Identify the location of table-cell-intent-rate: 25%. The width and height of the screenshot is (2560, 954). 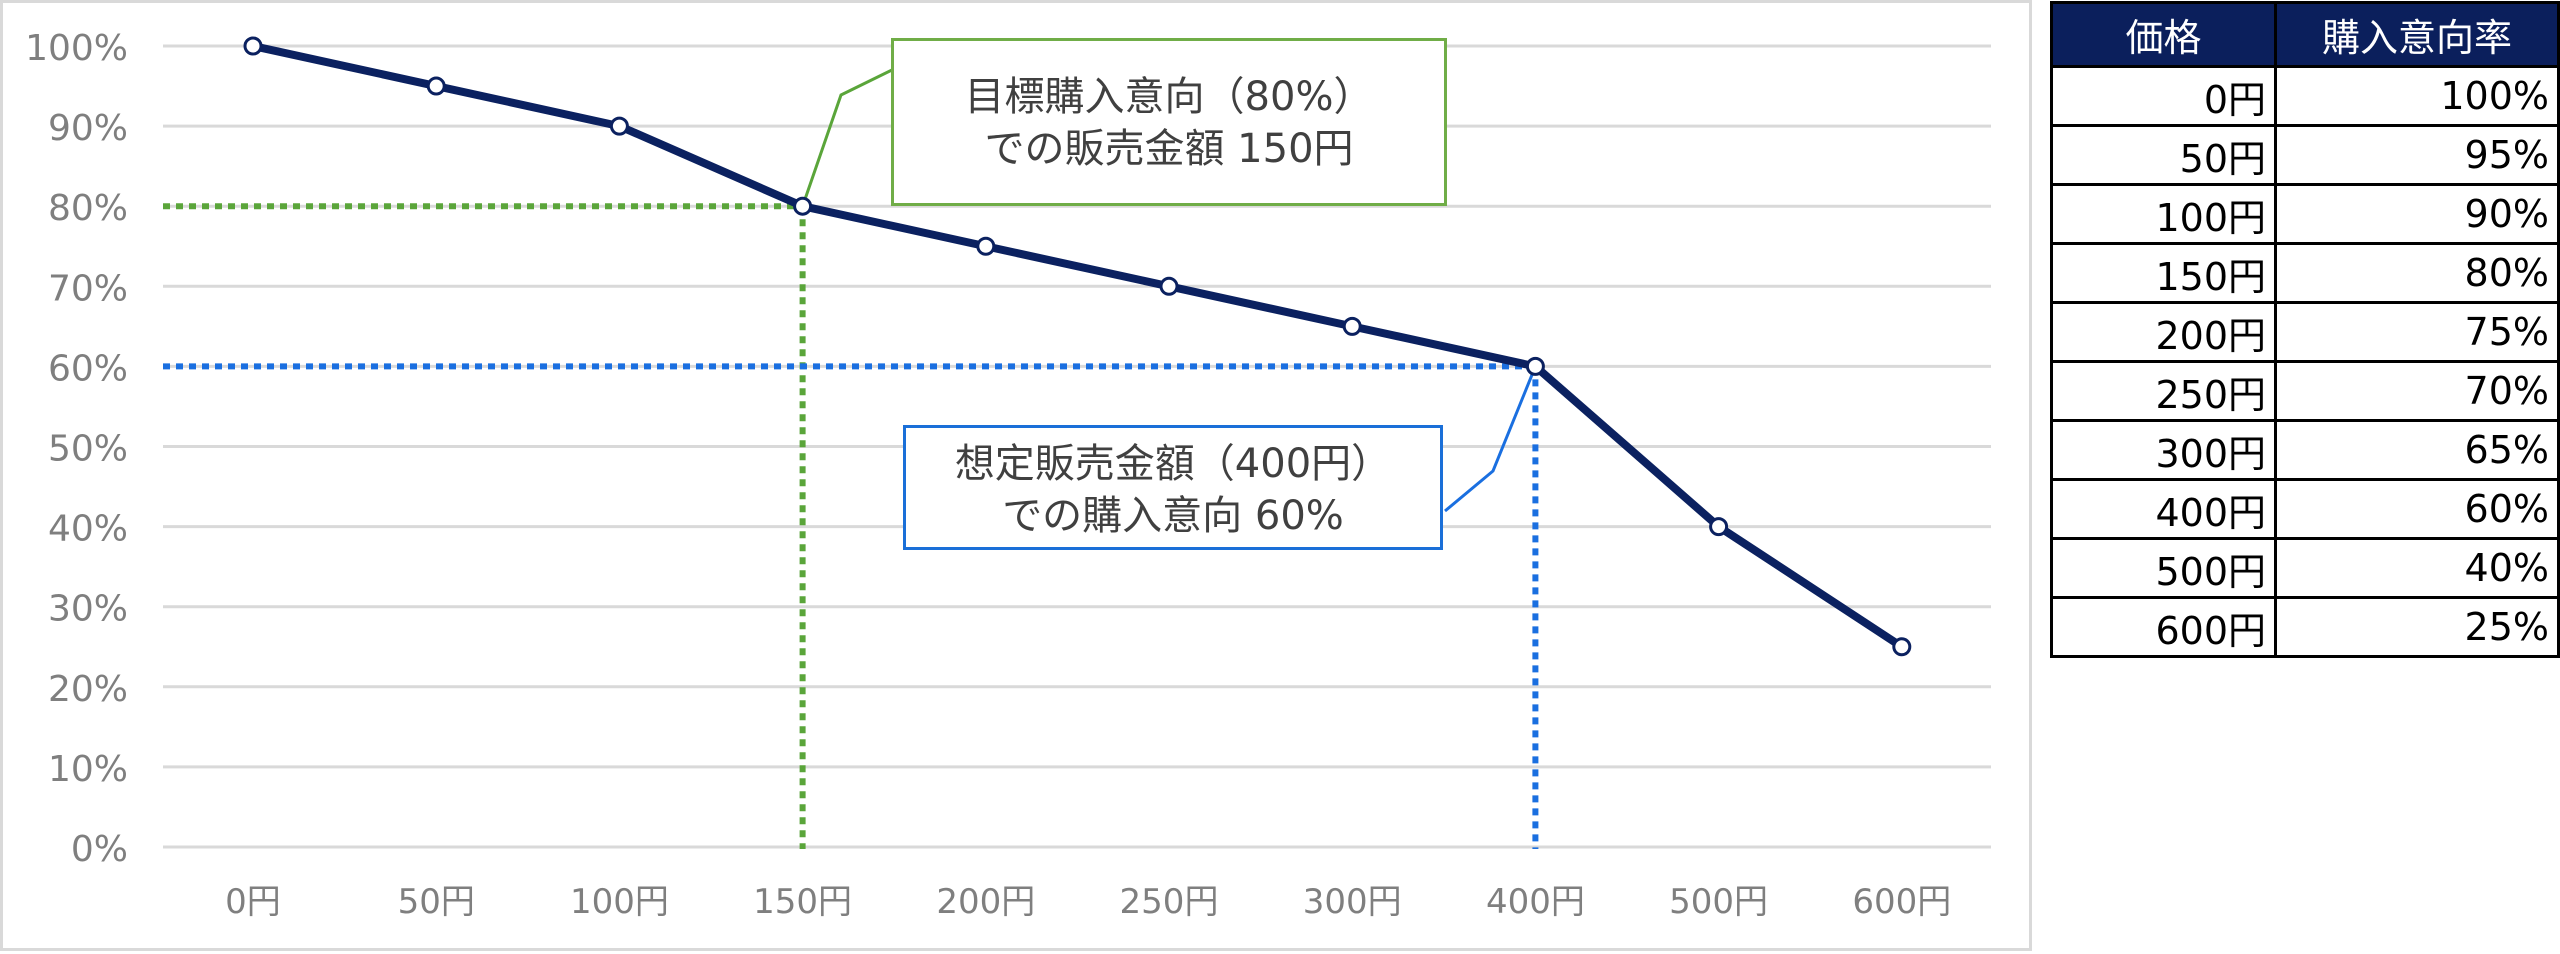
(2417, 627).